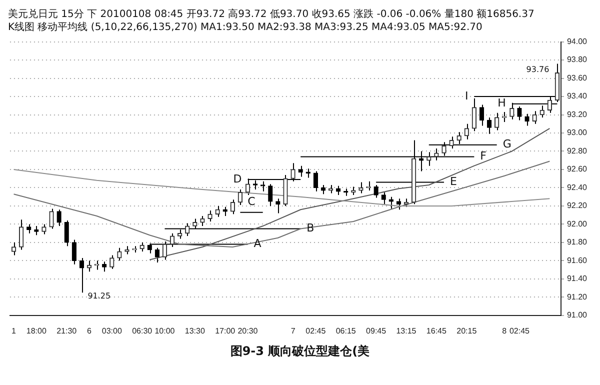 The image size is (600, 385). What do you see at coordinates (406, 331) in the screenshot?
I see `x-tick-label: 13:15` at bounding box center [406, 331].